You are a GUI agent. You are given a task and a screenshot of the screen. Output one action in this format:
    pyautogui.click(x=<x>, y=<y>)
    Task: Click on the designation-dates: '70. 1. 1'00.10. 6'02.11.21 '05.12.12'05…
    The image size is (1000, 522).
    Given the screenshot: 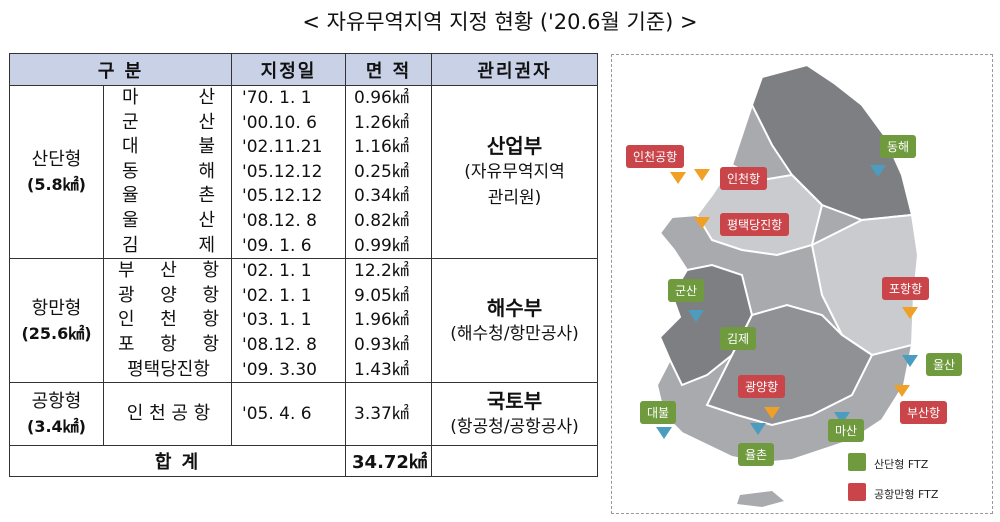 What is the action you would take?
    pyautogui.click(x=289, y=171)
    